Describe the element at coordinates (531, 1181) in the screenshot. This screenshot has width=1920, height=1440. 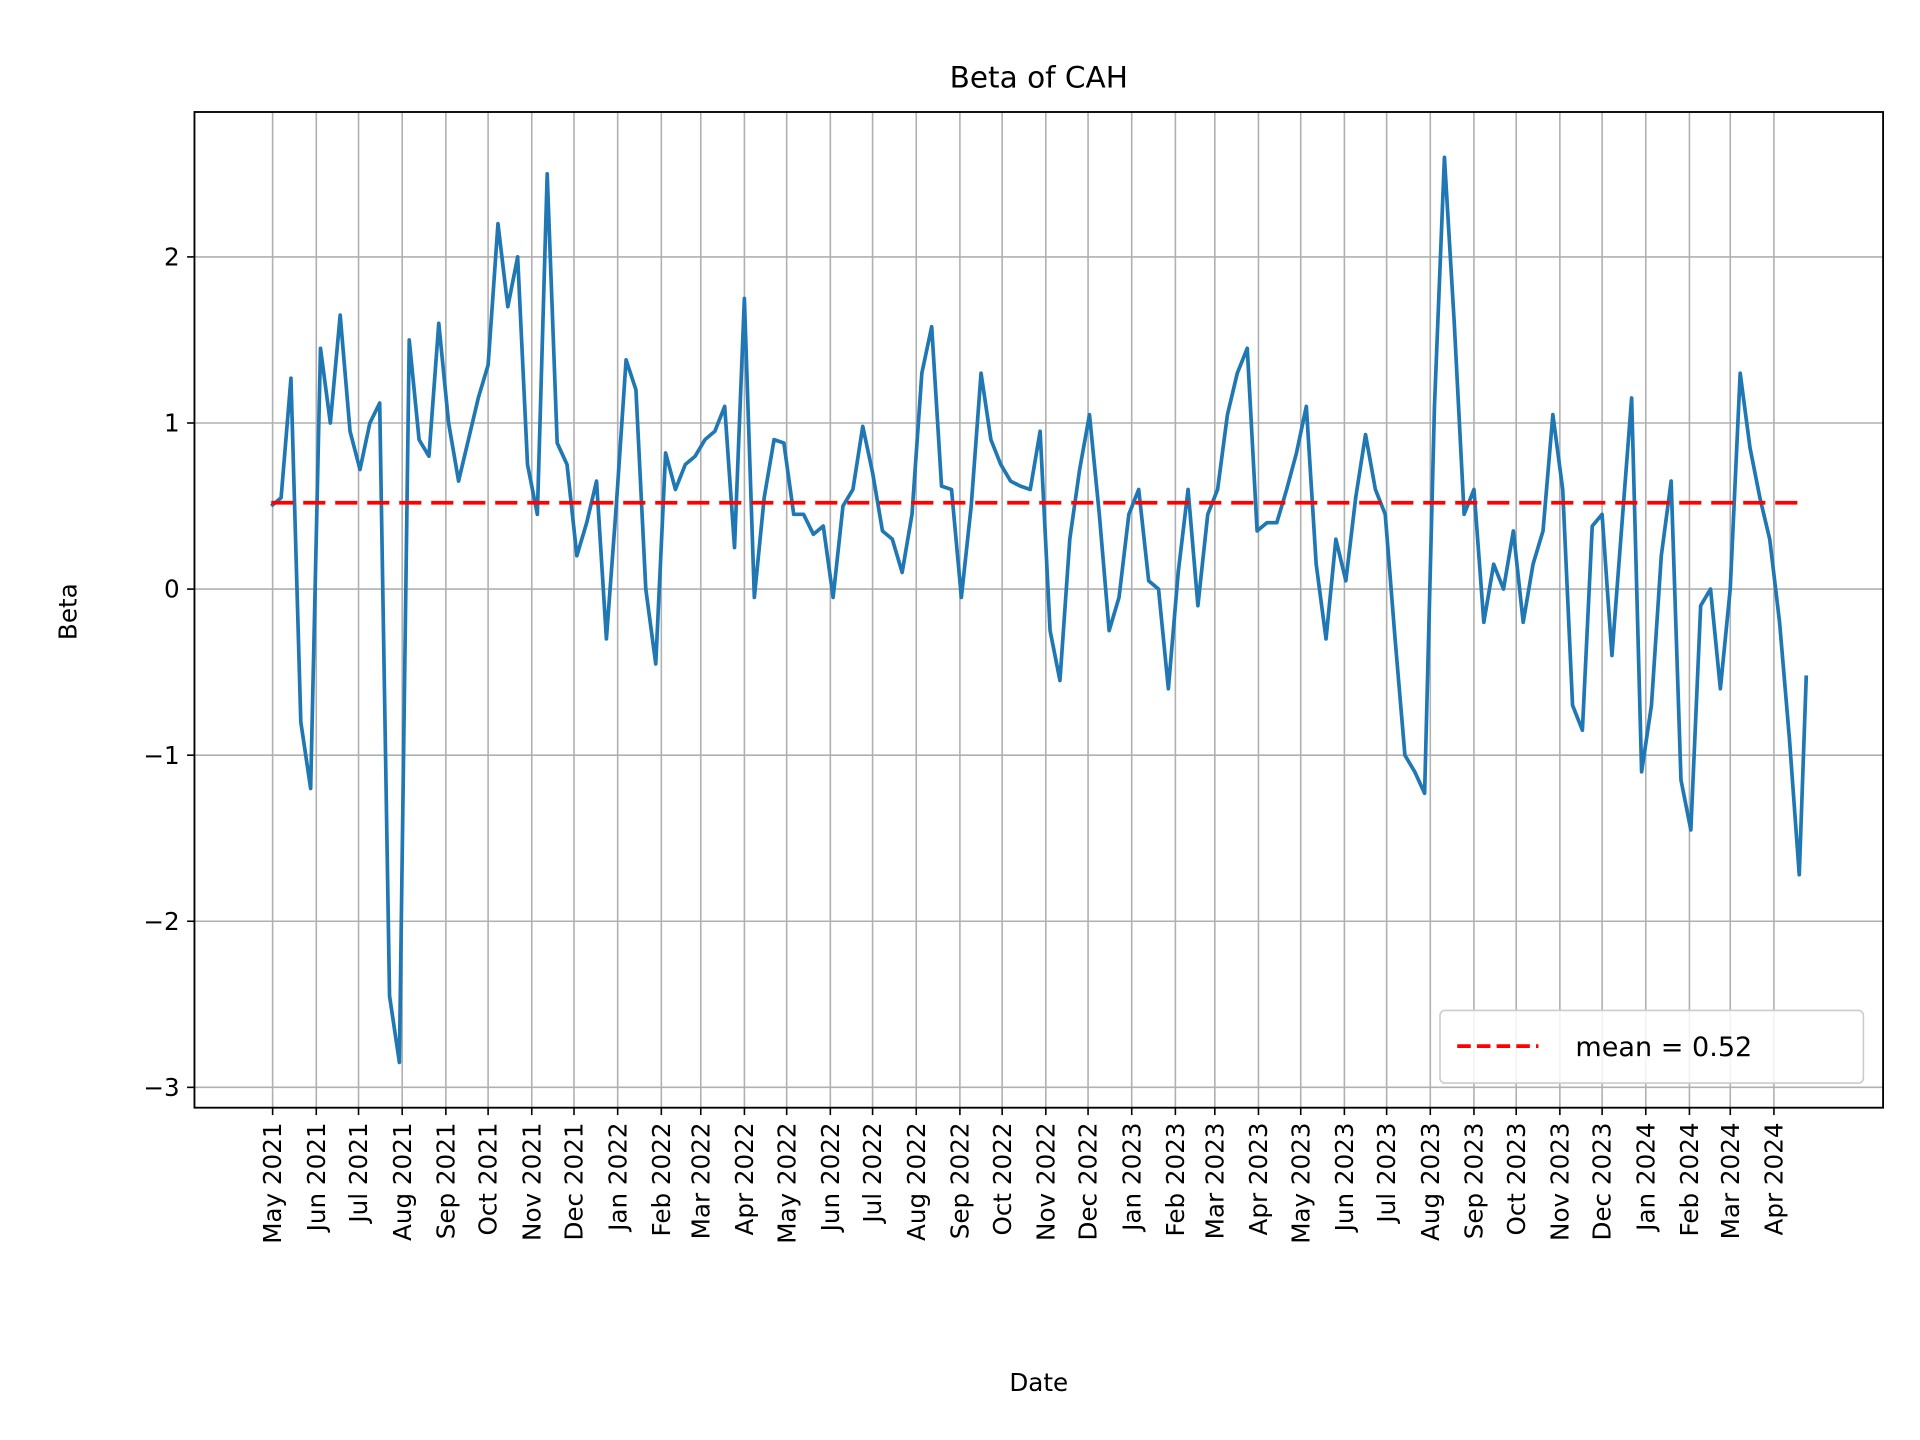
I see `x-tick-label: Nov 2021` at that location.